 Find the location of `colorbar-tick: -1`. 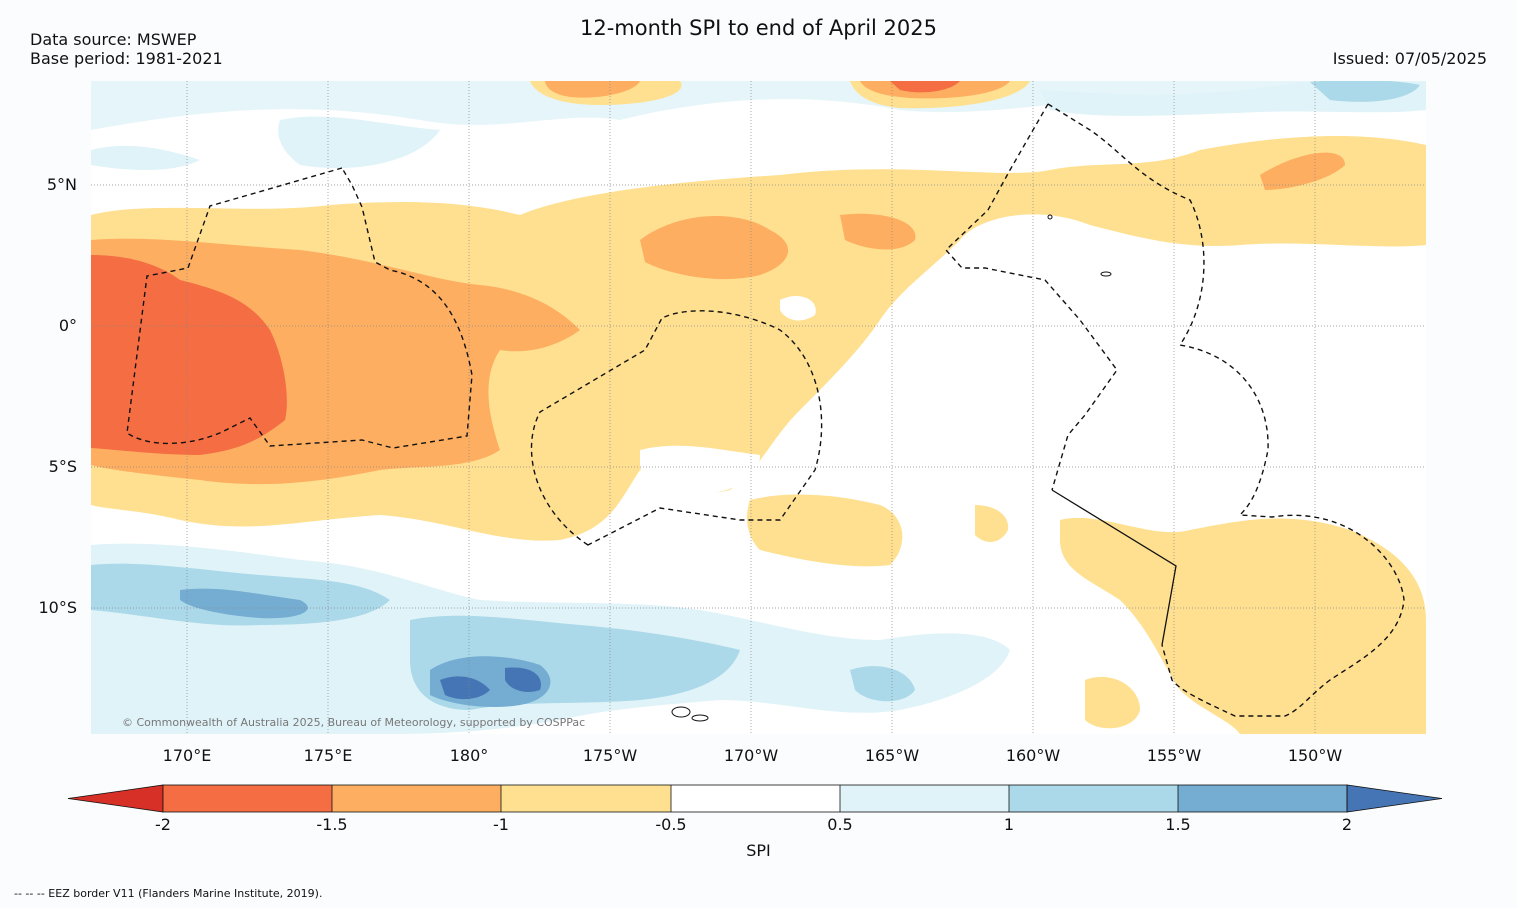

colorbar-tick: -1 is located at coordinates (501, 824).